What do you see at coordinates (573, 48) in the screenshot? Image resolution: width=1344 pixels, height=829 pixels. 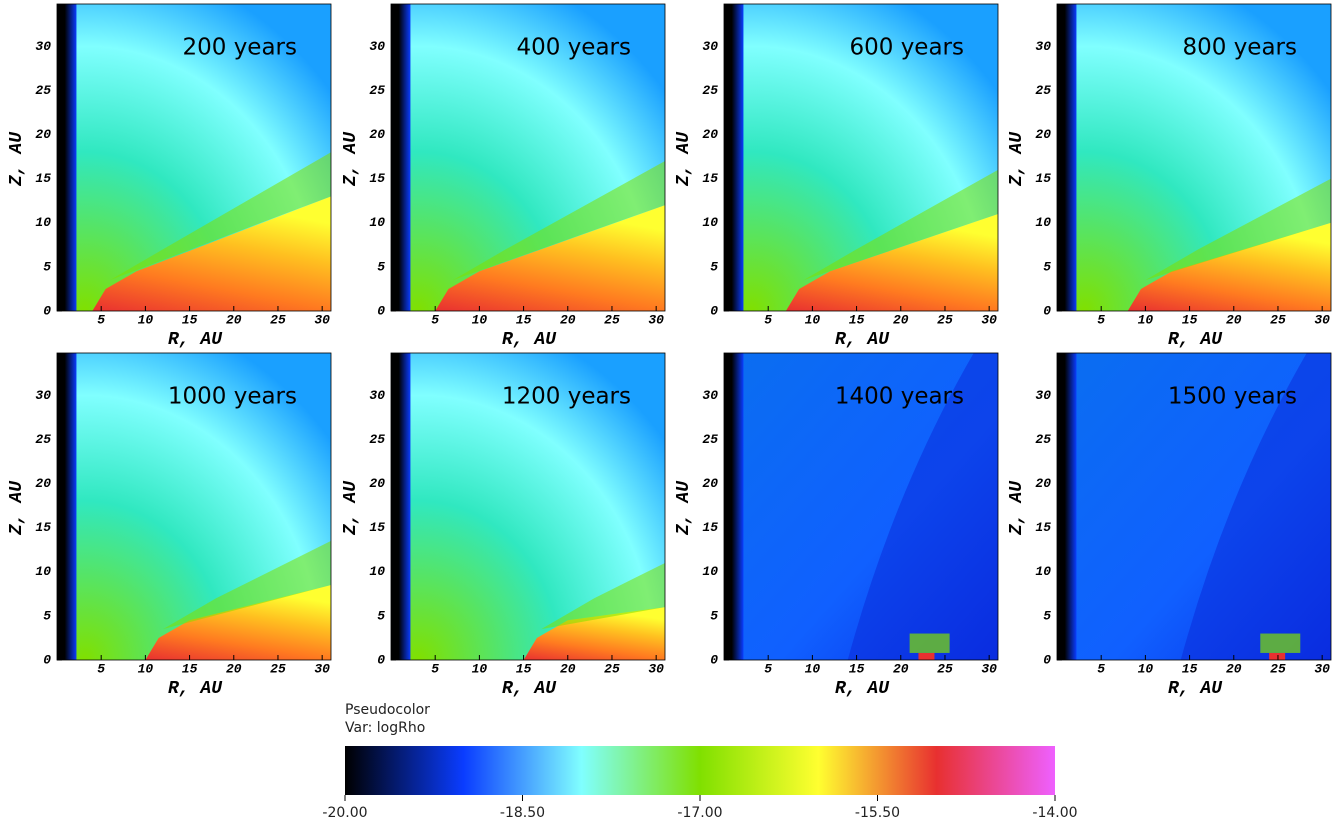 I see `panel-title: 400 years` at bounding box center [573, 48].